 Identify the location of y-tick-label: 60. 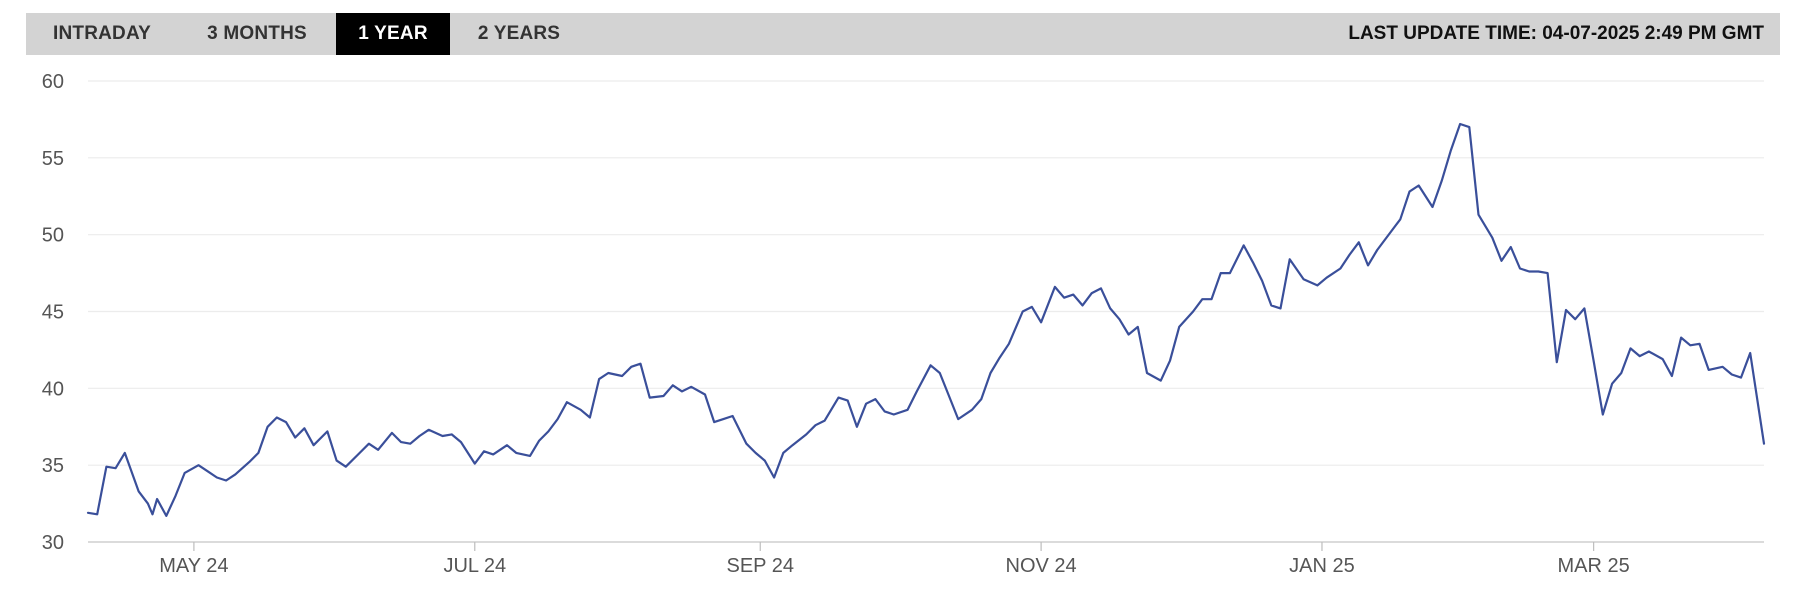
(53, 82).